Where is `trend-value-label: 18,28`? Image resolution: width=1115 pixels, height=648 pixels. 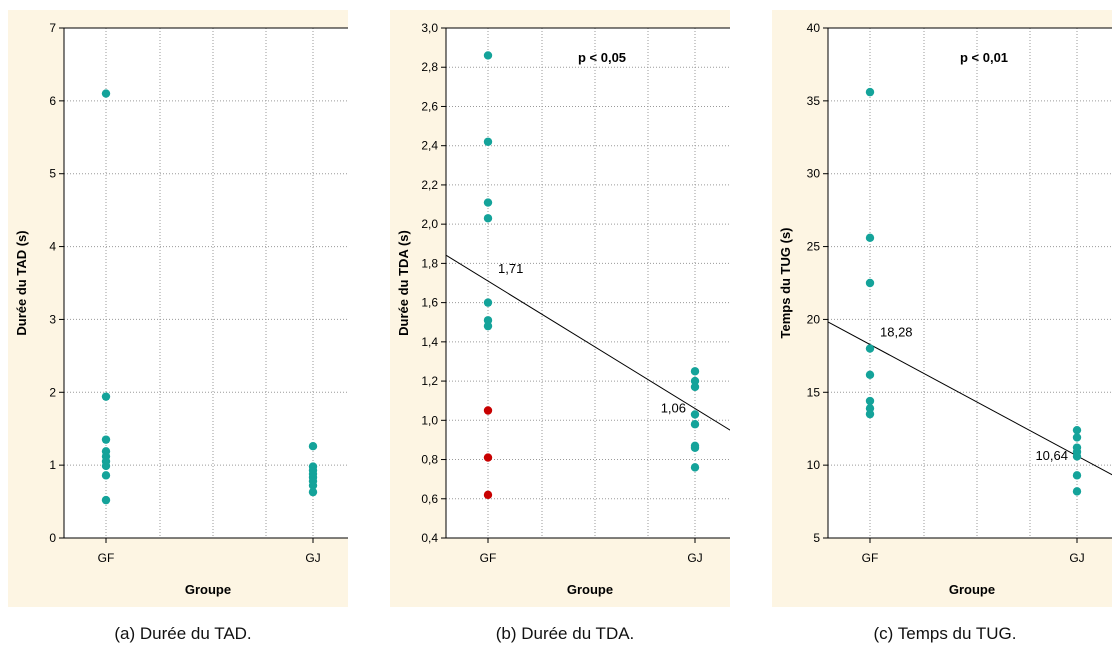 trend-value-label: 18,28 is located at coordinates (896, 331).